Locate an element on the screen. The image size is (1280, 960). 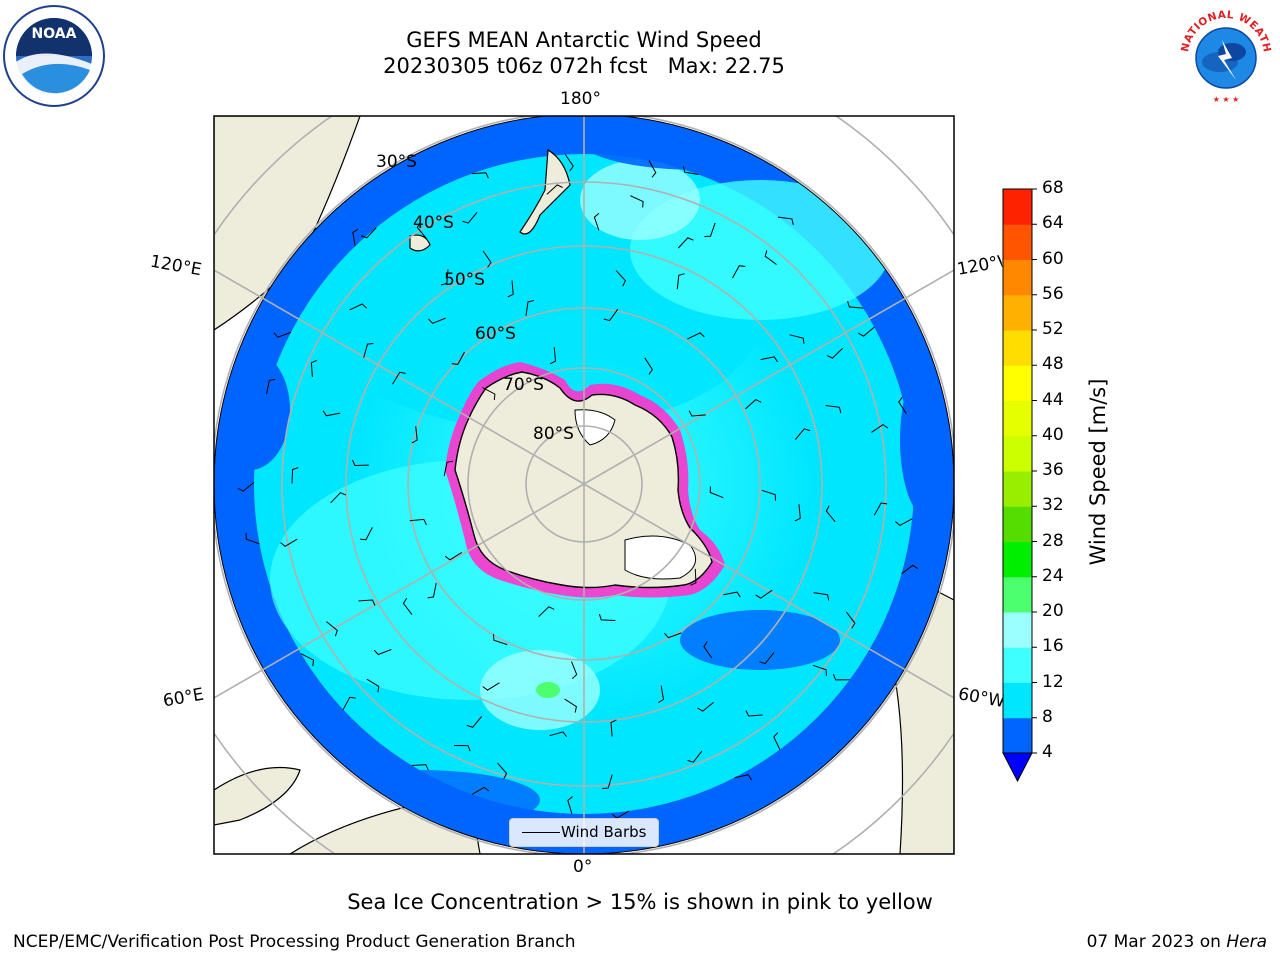
national-weather-service-logo: NATIONAL WEATHER SERVICE ★ ★ ★ is located at coordinates (1224, 54).